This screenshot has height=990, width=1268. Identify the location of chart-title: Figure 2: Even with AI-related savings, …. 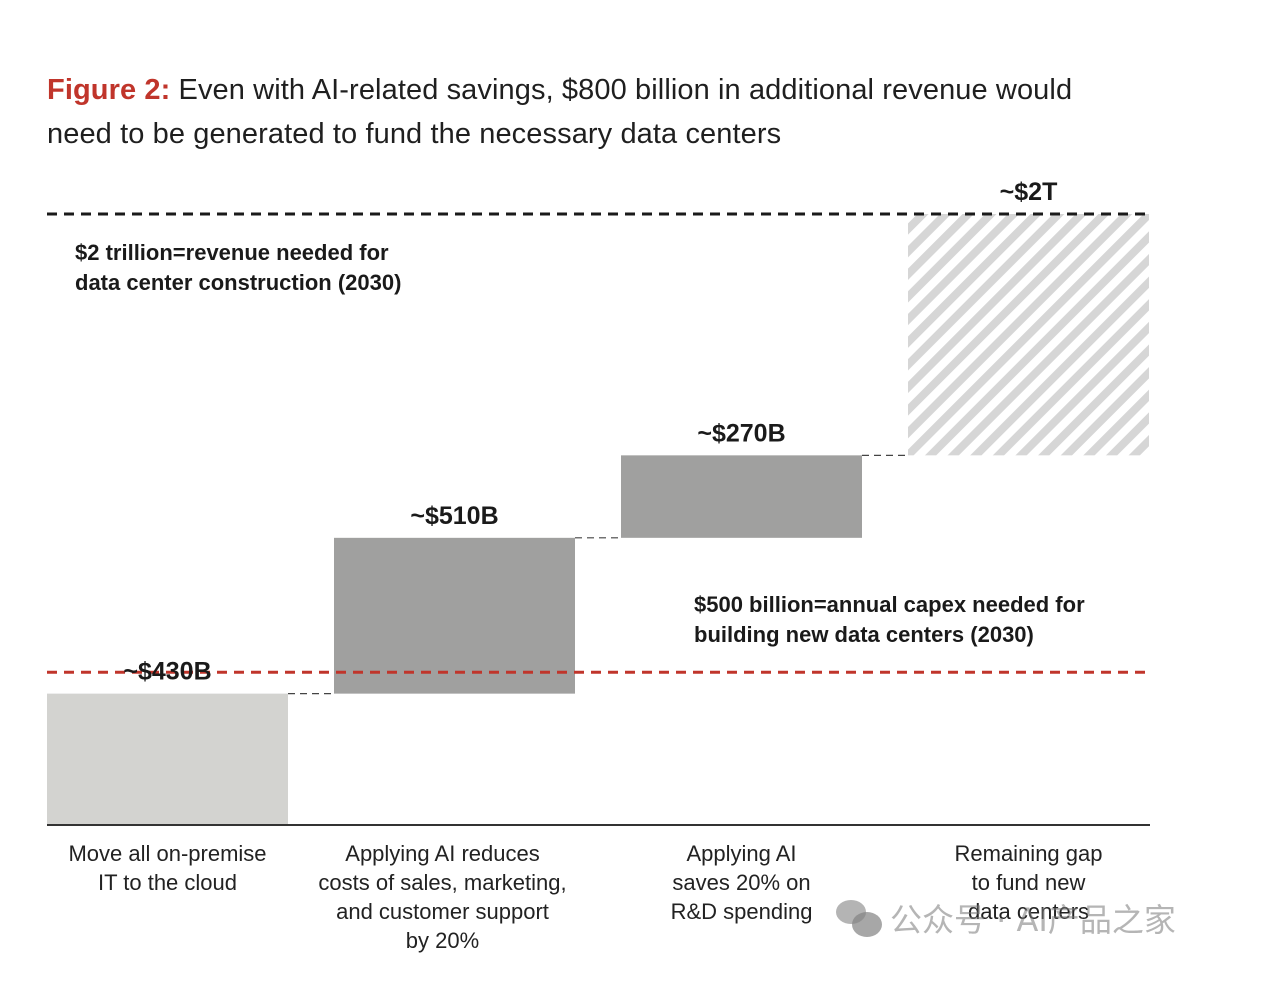
(607, 112).